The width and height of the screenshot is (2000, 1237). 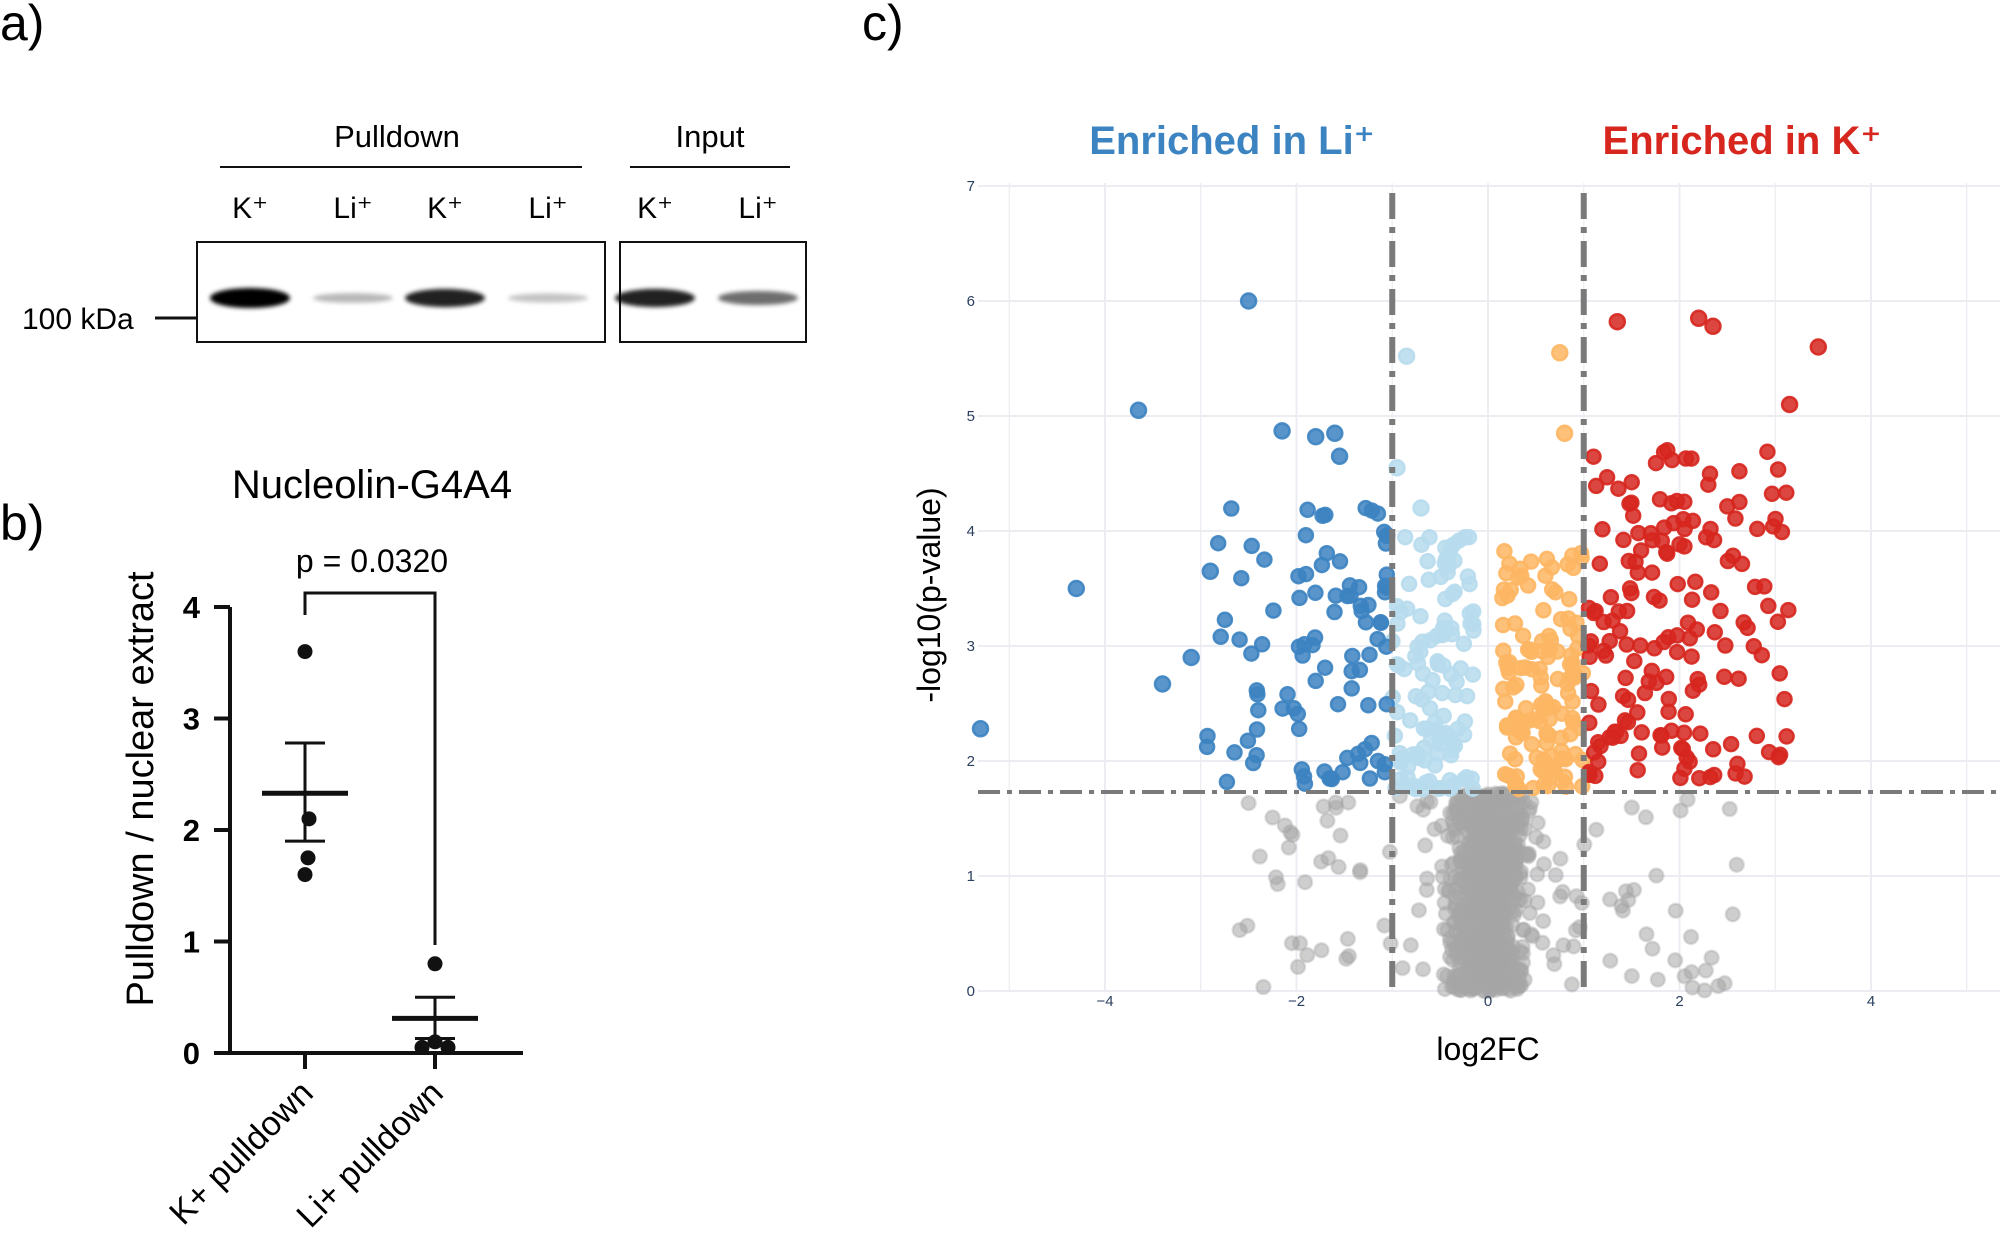 What do you see at coordinates (971, 186) in the screenshot?
I see `y-tick-label: 7` at bounding box center [971, 186].